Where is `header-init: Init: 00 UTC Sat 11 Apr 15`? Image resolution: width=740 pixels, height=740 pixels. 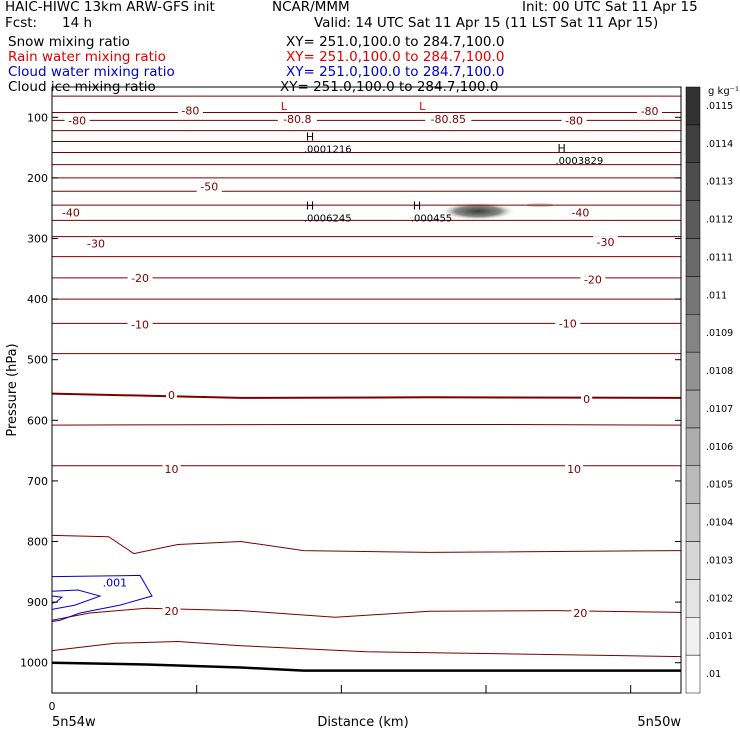 header-init: Init: 00 UTC Sat 11 Apr 15 is located at coordinates (610, 7).